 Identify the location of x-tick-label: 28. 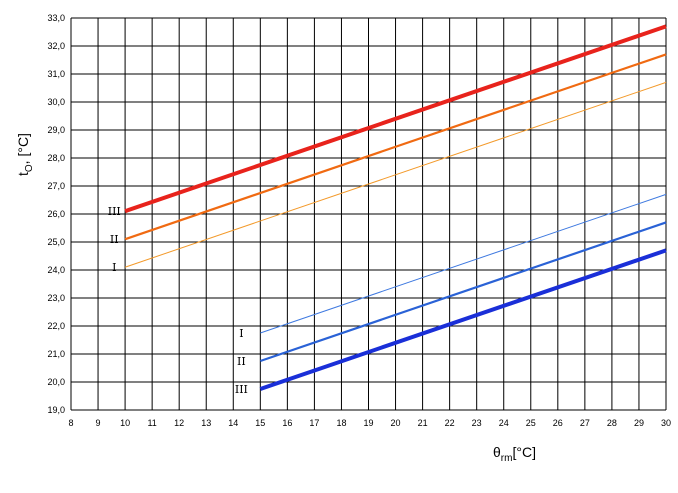
(612, 423).